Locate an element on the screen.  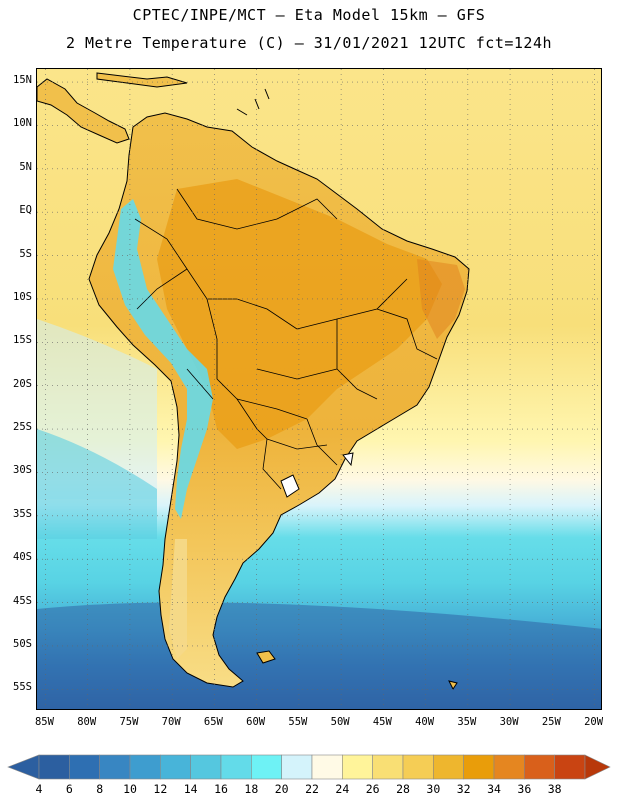
lon-label: 70W is located at coordinates (171, 722).